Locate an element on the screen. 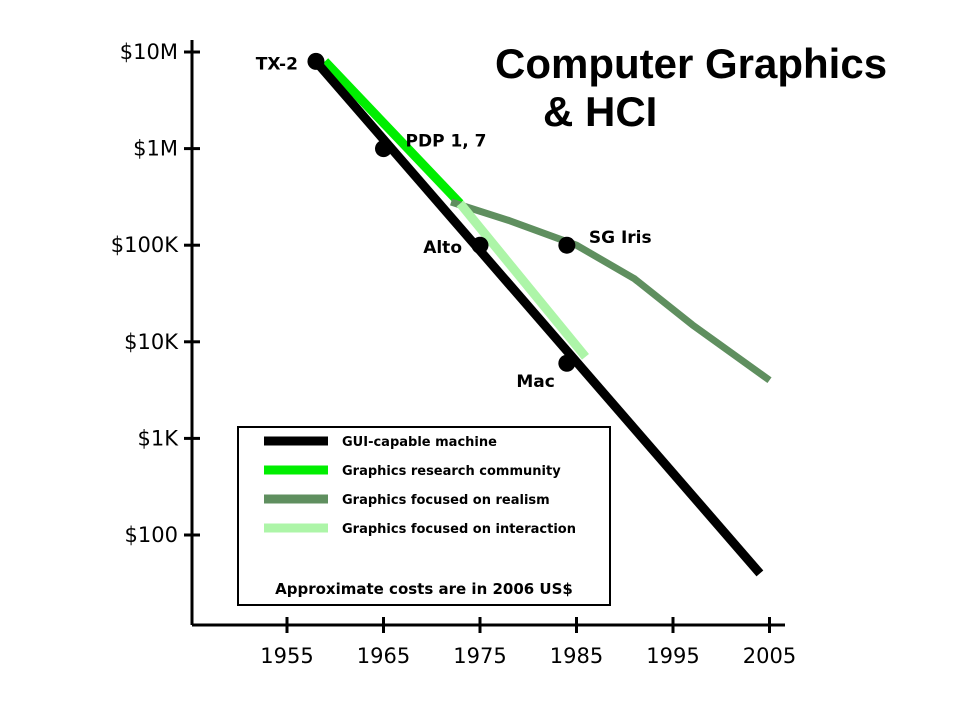  y-tick-label: $10K is located at coordinates (151, 342).